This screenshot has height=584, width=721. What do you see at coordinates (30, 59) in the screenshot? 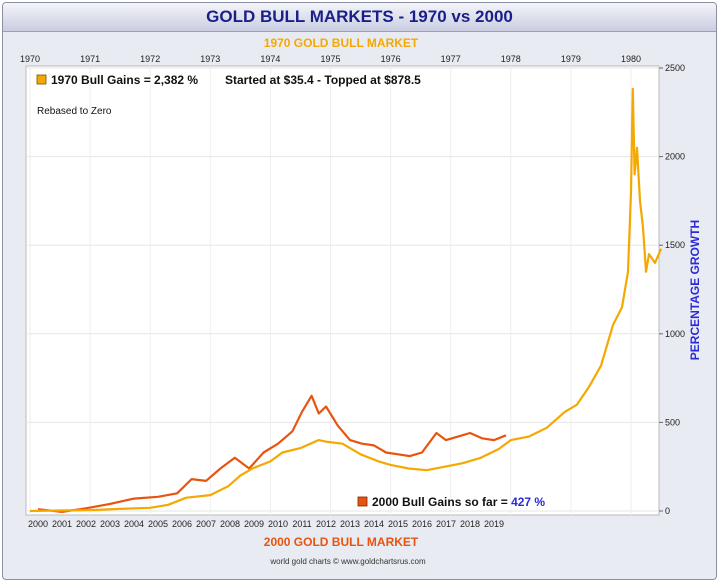
I see `top-tick-label: 1970` at bounding box center [30, 59].